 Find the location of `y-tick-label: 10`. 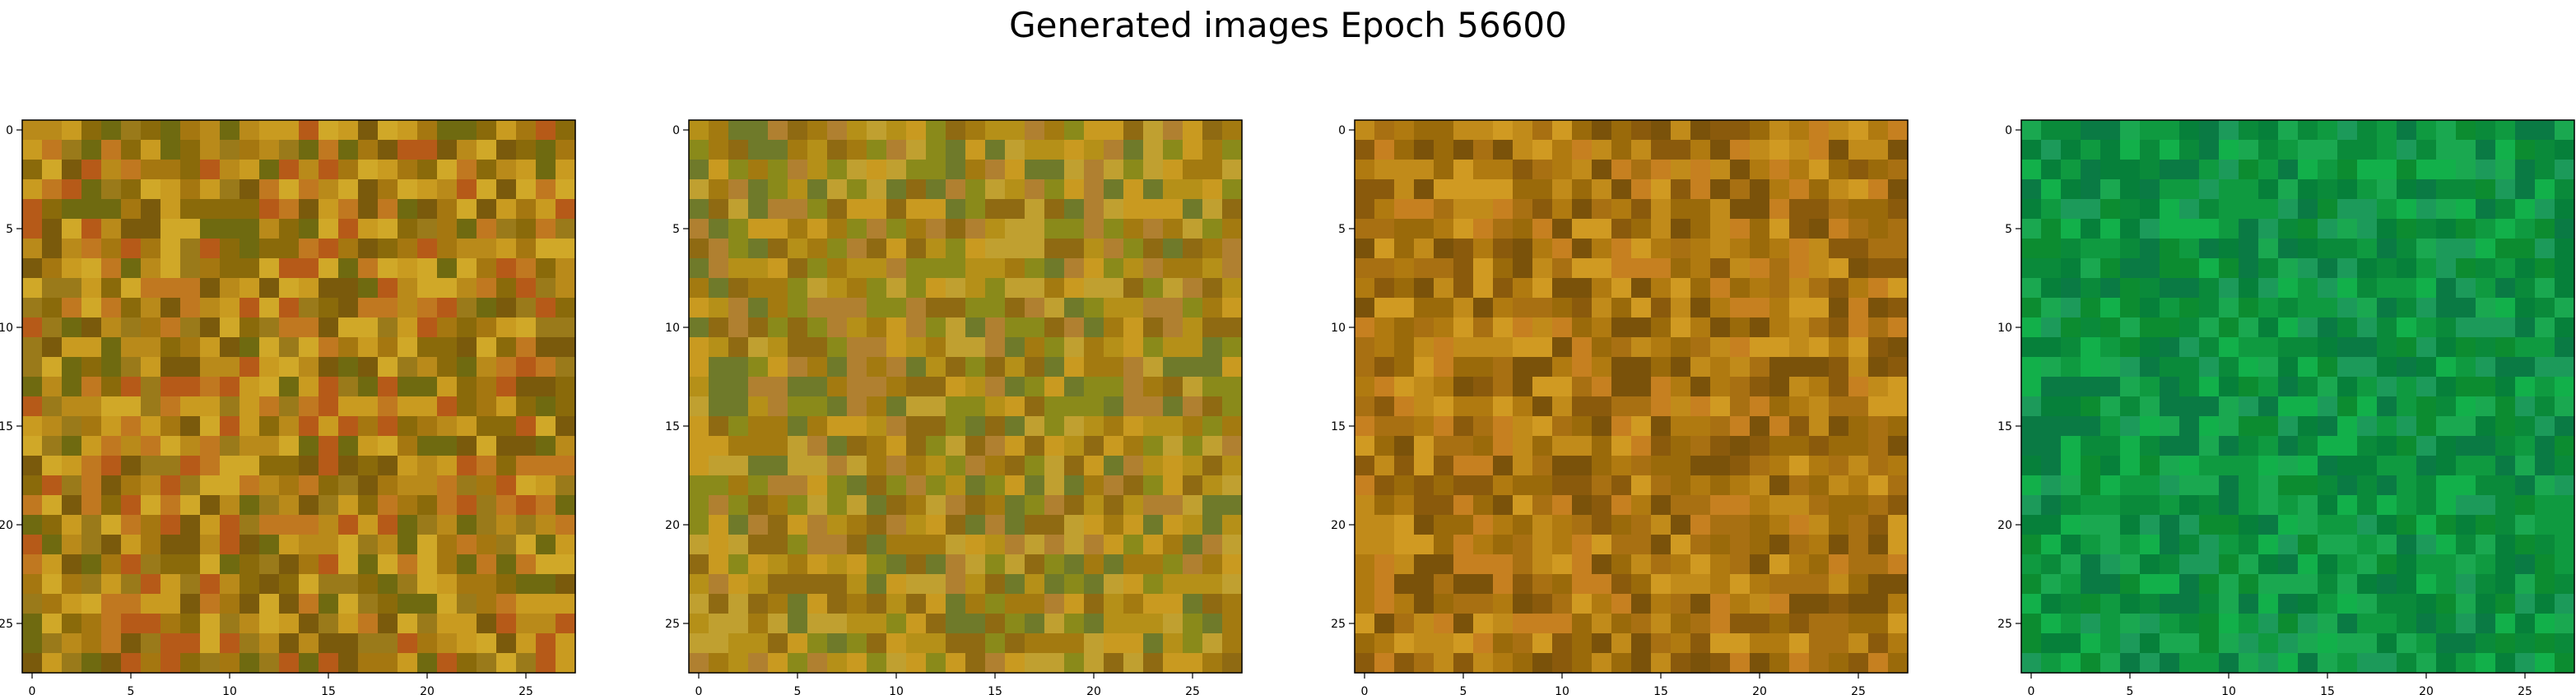

y-tick-label: 10 is located at coordinates (6, 328).